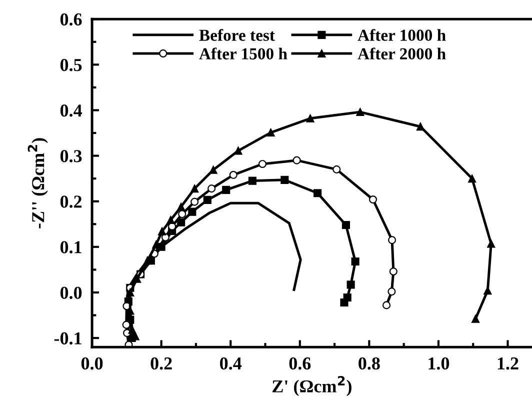  What do you see at coordinates (71, 202) in the screenshot?
I see `y-tick-label: 0.2` at bounding box center [71, 202].